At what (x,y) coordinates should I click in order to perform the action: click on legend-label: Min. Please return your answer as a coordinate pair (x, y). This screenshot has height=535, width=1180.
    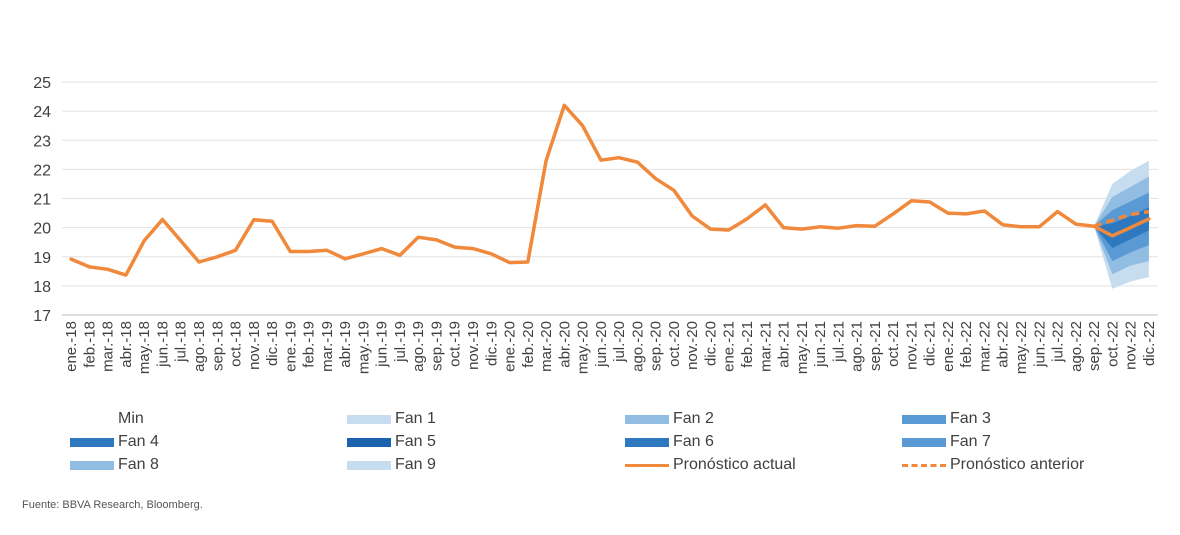
    Looking at the image, I should click on (131, 418).